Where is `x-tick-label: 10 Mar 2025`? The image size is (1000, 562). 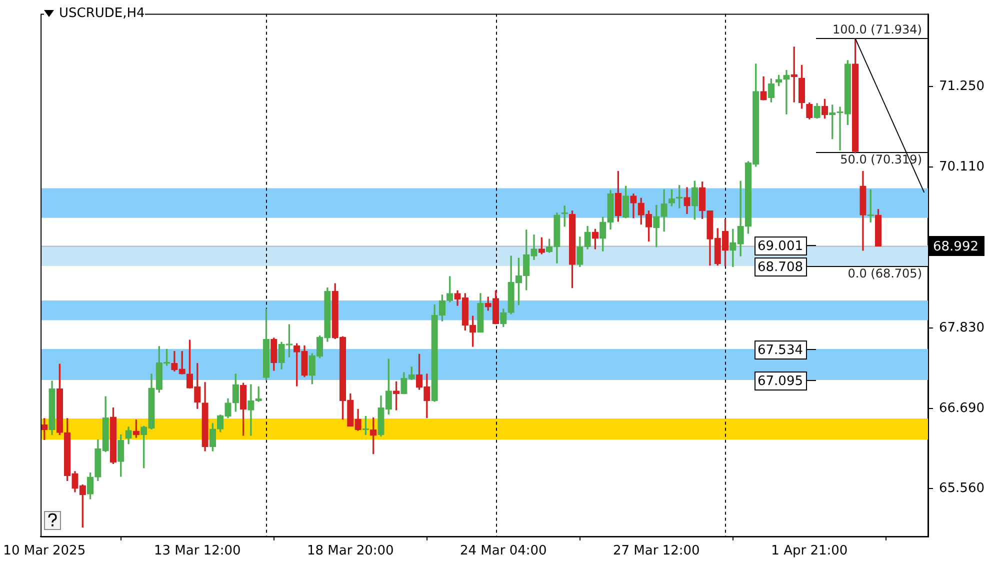
x-tick-label: 10 Mar 2025 is located at coordinates (44, 551).